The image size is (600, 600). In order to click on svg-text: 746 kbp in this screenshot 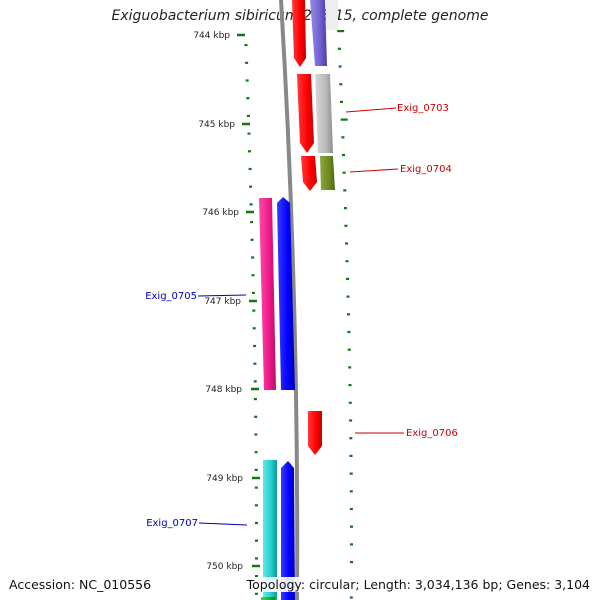, I will do `click(220, 213)`.